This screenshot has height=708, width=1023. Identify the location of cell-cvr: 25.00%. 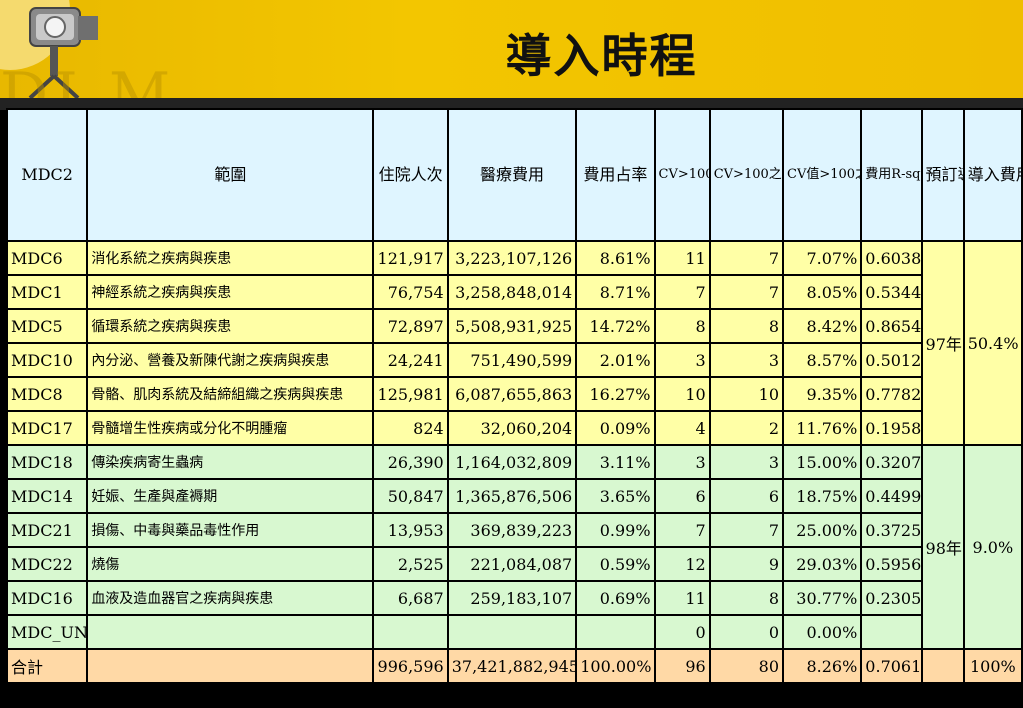
(822, 530).